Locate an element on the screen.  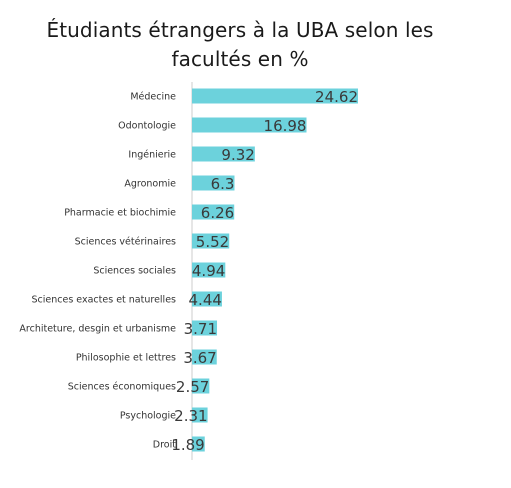
category-label: Agronomie is located at coordinates (150, 184).